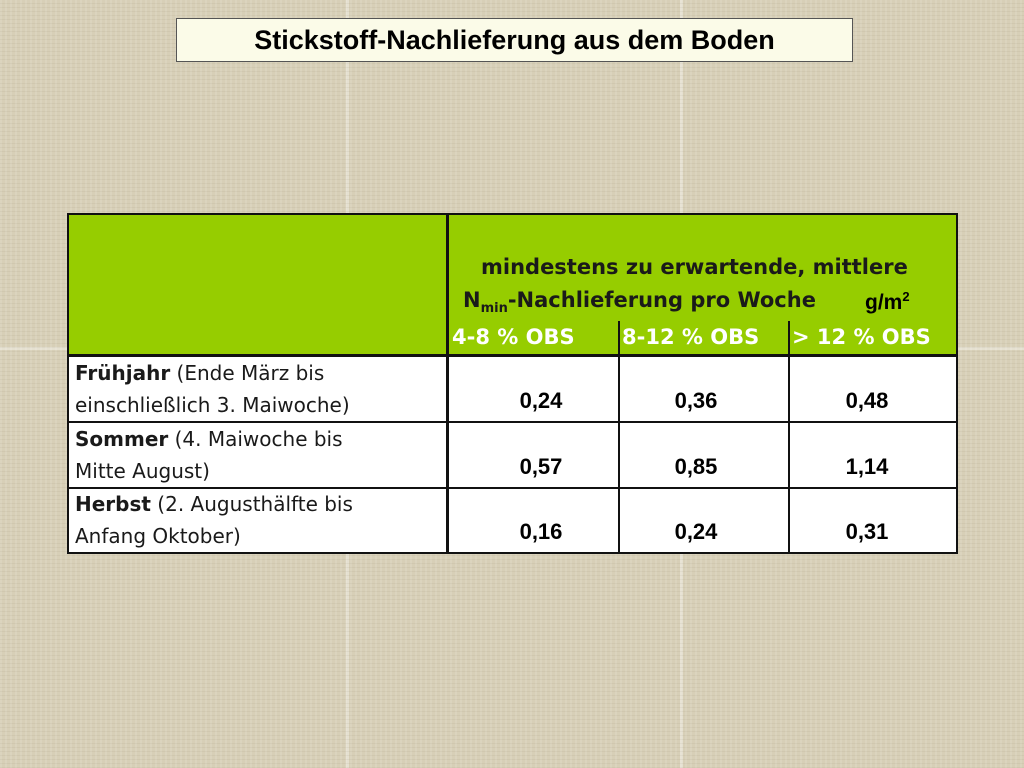 This screenshot has width=1024, height=768. What do you see at coordinates (212, 405) in the screenshot?
I see `season-period: einschließlich 3. Maiwoche)` at bounding box center [212, 405].